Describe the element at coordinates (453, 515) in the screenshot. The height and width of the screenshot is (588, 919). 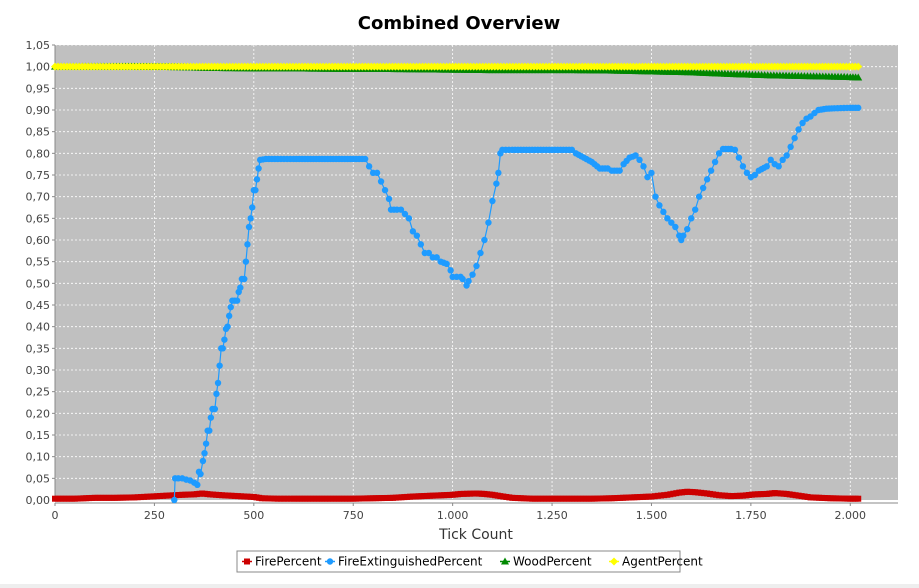
I see `x-tick-label: 1.000` at that location.